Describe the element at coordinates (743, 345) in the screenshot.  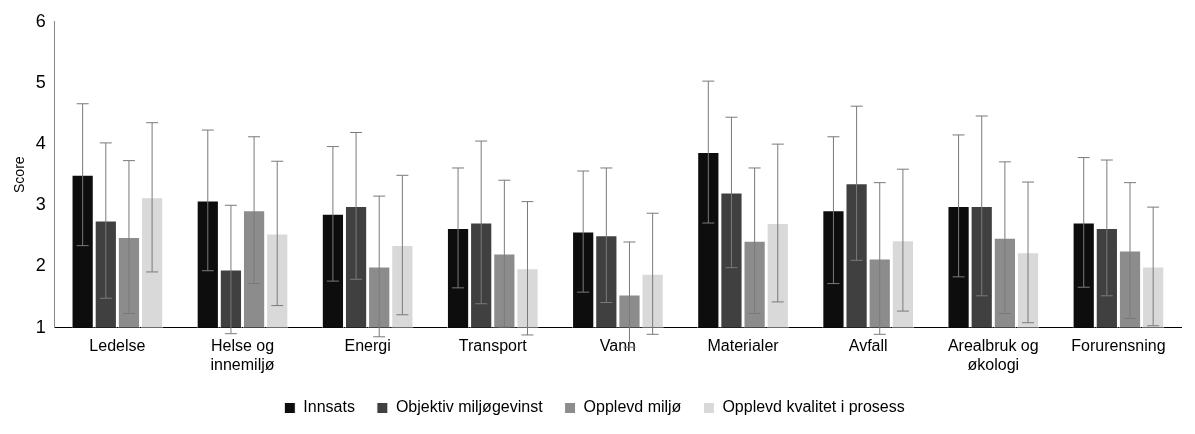
I see `x-tick-label: Materialer` at that location.